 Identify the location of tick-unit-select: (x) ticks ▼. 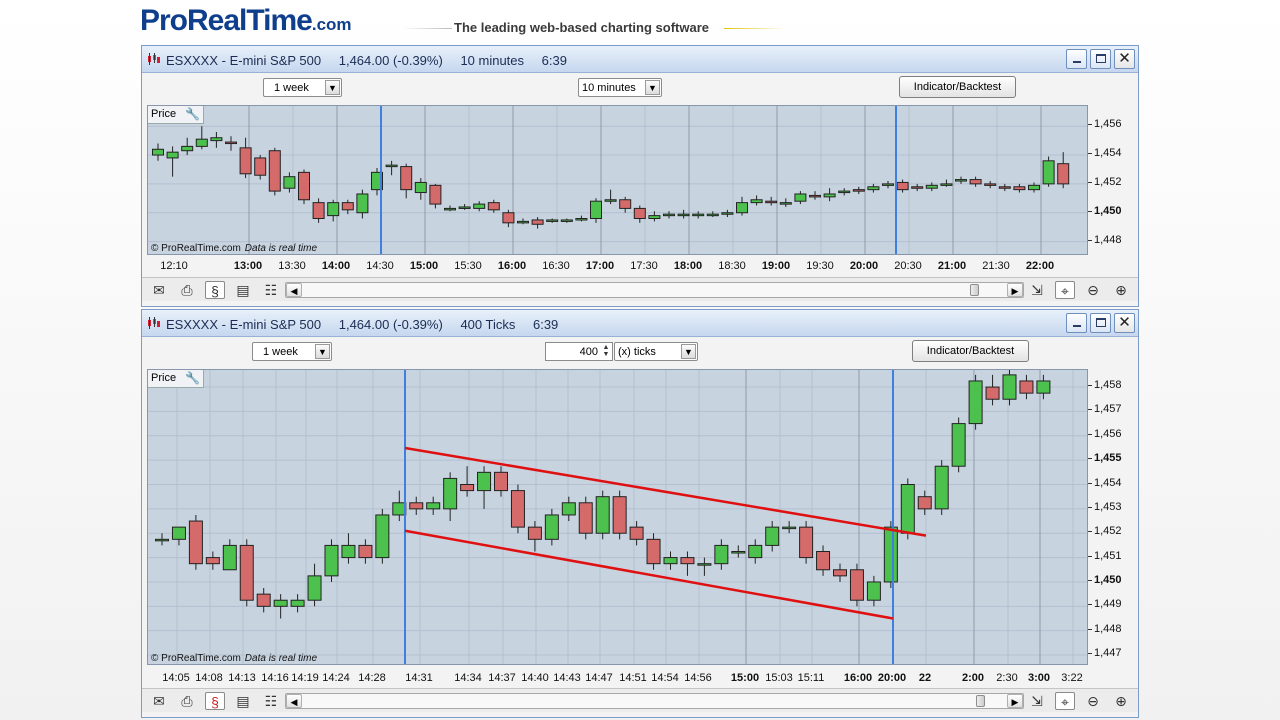
(656, 351).